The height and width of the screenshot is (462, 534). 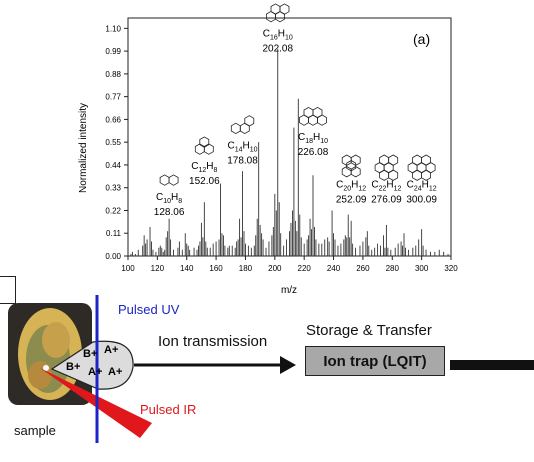 I want to click on peak-annotation: C24H12 300.09, so click(x=421, y=180).